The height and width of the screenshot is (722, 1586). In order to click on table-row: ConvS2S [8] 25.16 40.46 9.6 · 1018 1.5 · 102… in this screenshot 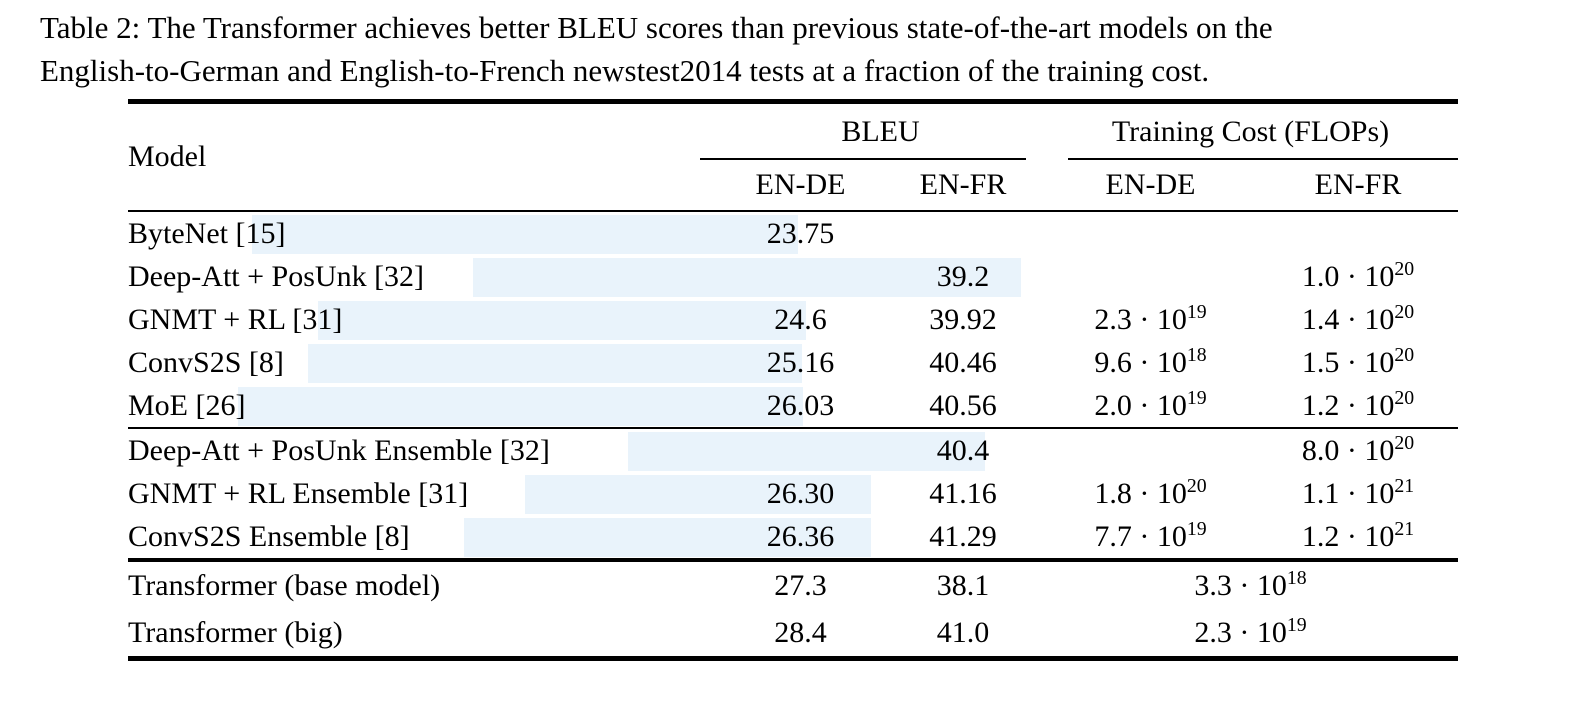, I will do `click(793, 362)`.